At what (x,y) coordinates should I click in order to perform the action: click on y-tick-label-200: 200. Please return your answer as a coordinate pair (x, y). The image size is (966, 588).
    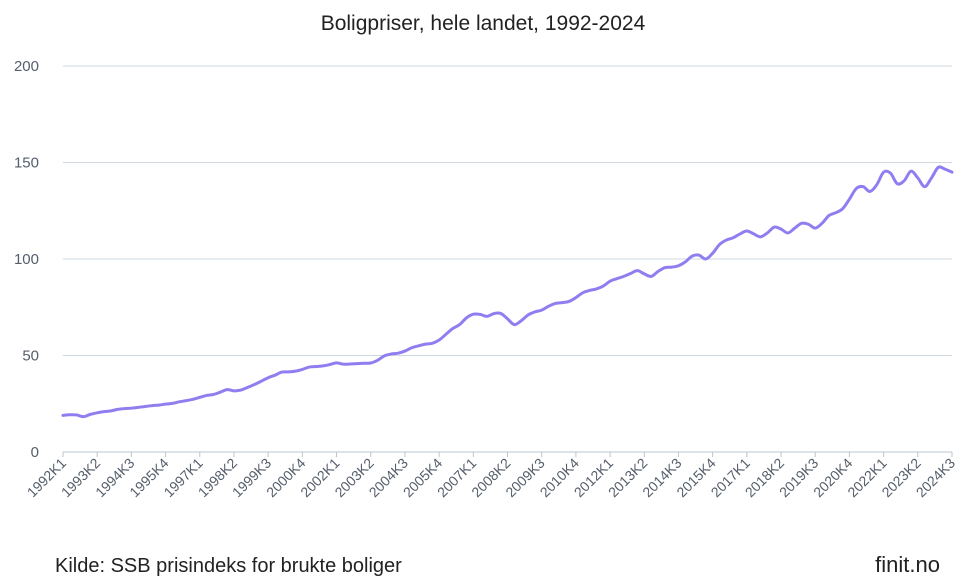
    Looking at the image, I should click on (26, 66).